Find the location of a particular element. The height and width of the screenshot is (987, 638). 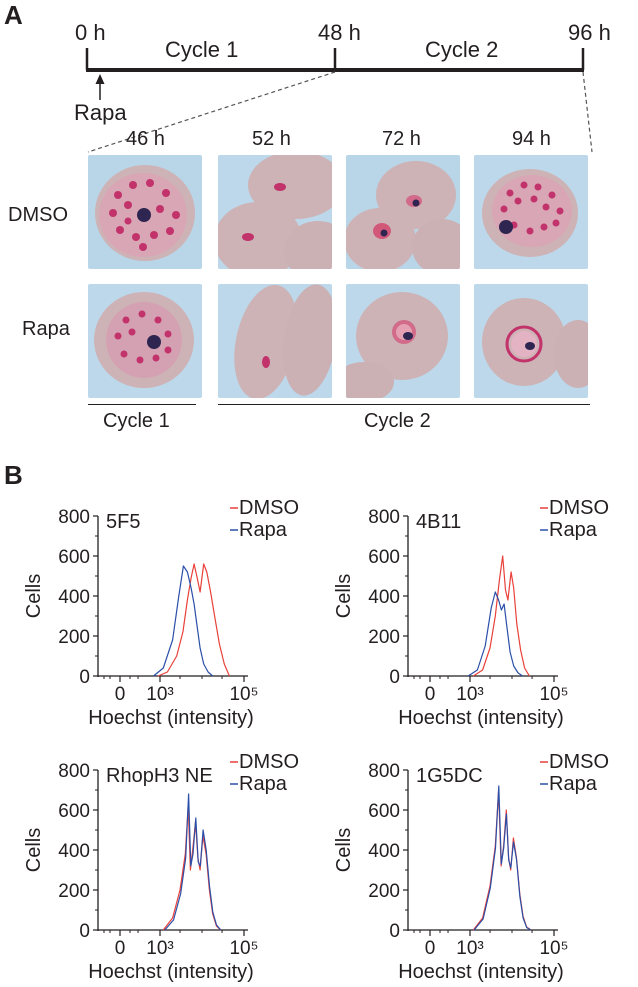

micrograph-dmso-72h-image is located at coordinates (403, 212).